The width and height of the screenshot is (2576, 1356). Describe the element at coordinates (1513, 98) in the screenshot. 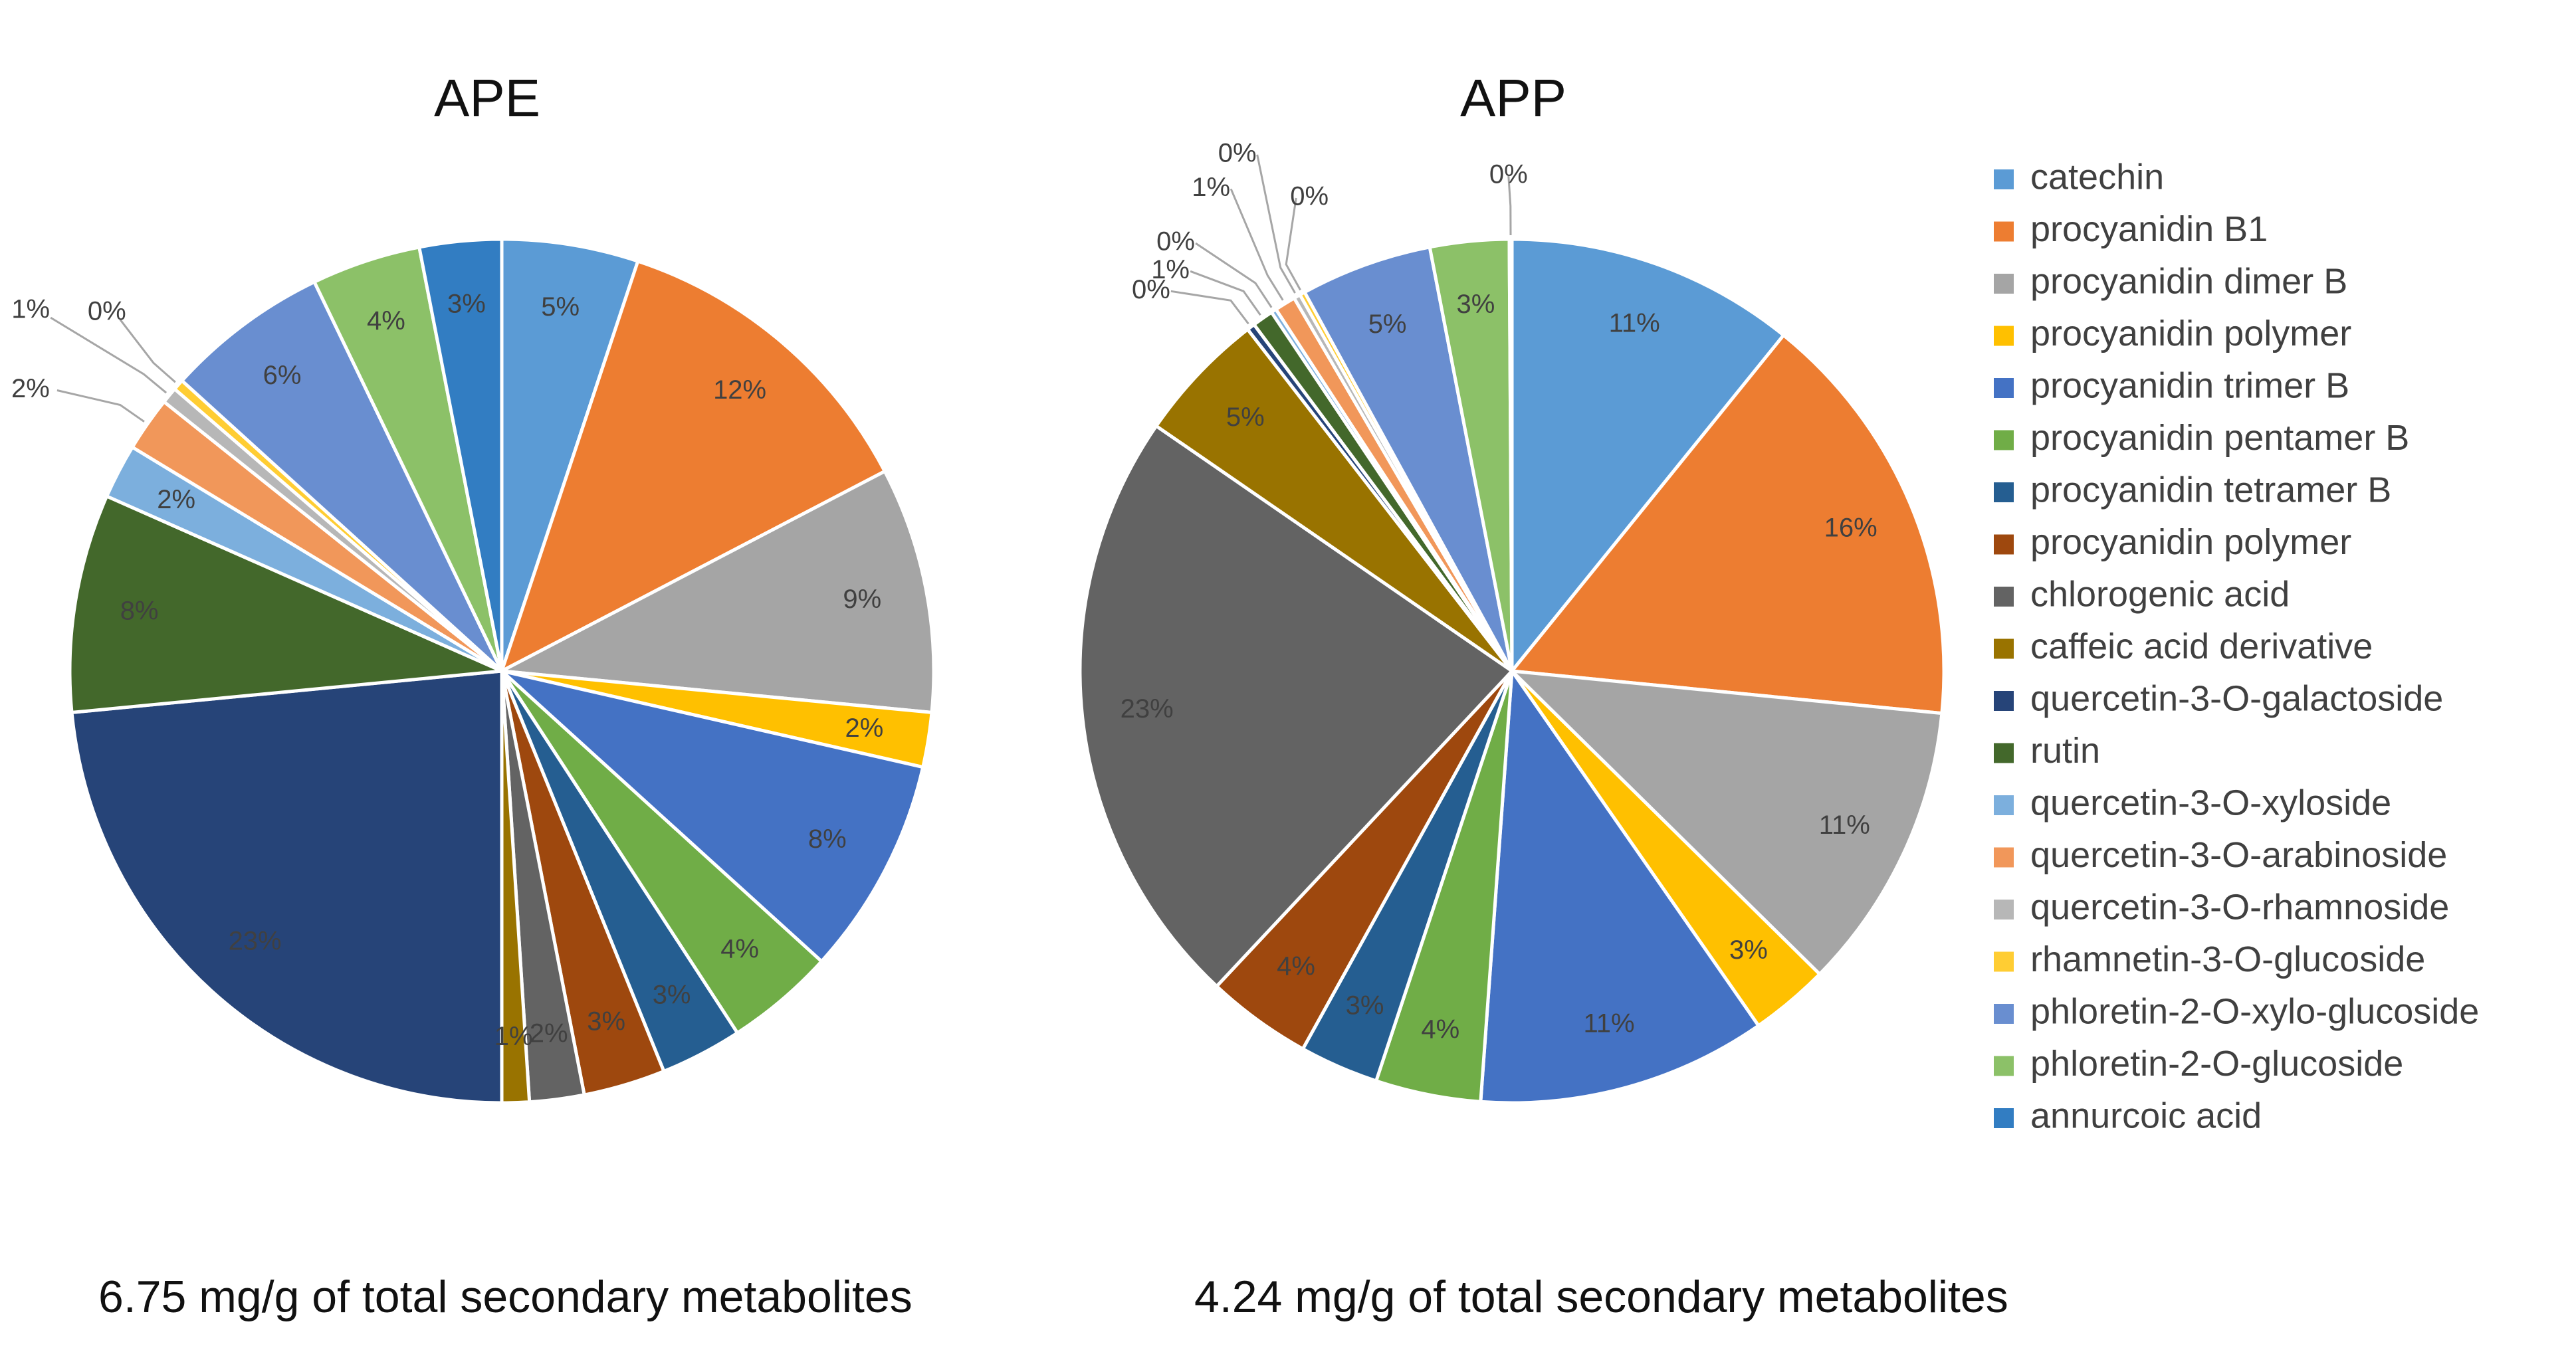

I see `chart-title-app: APP` at that location.